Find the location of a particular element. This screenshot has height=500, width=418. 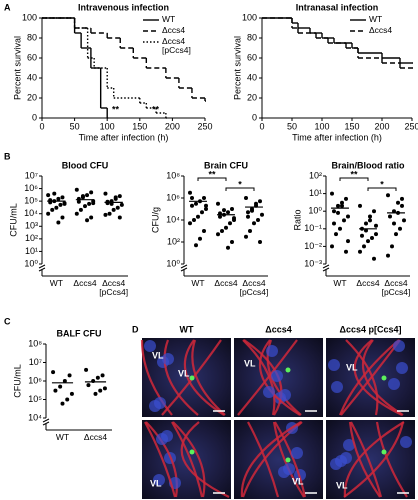

y-tick-label: 60 is located at coordinates (252, 57).